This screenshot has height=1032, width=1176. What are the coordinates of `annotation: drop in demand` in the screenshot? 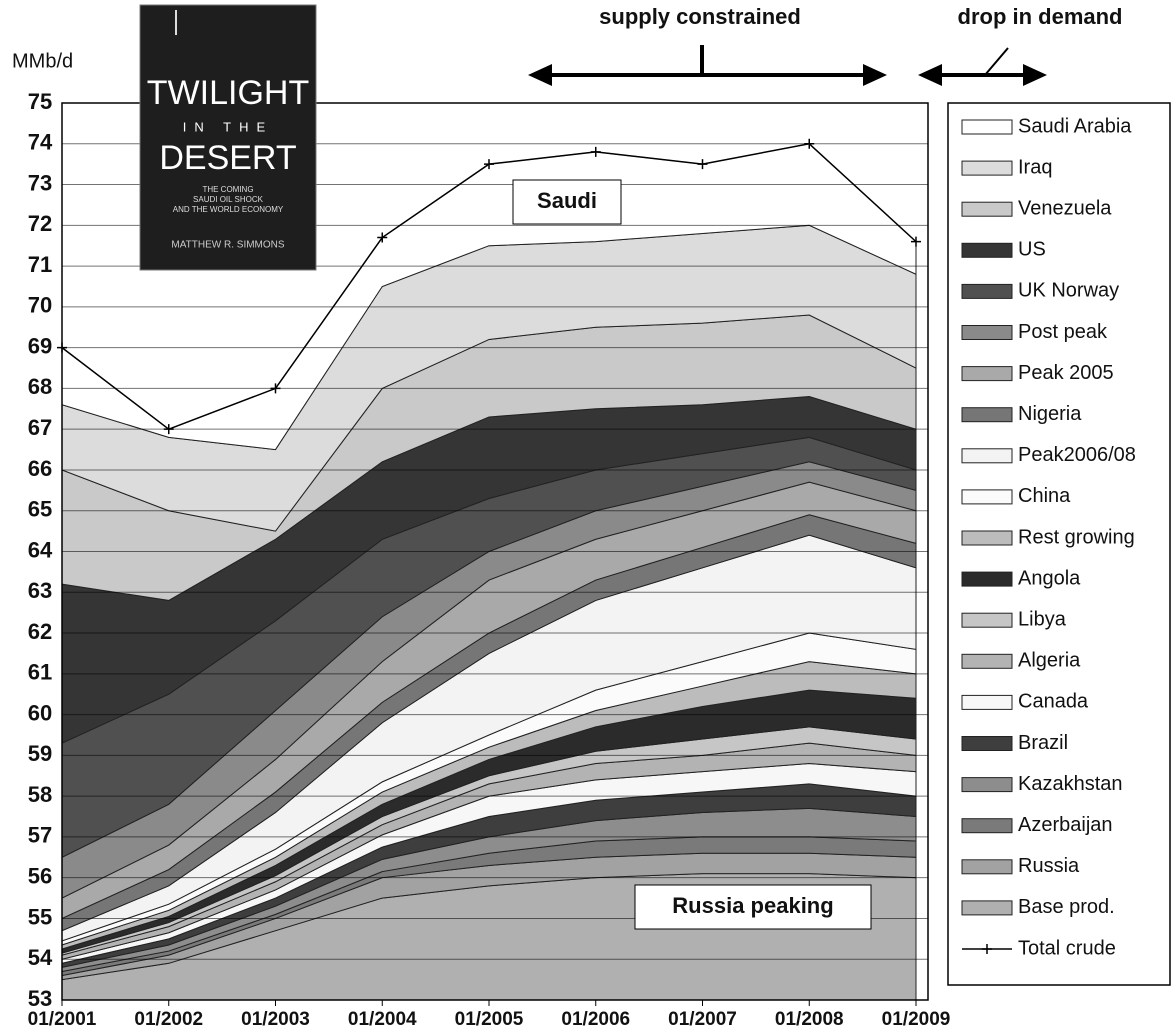 It's located at (1040, 16).